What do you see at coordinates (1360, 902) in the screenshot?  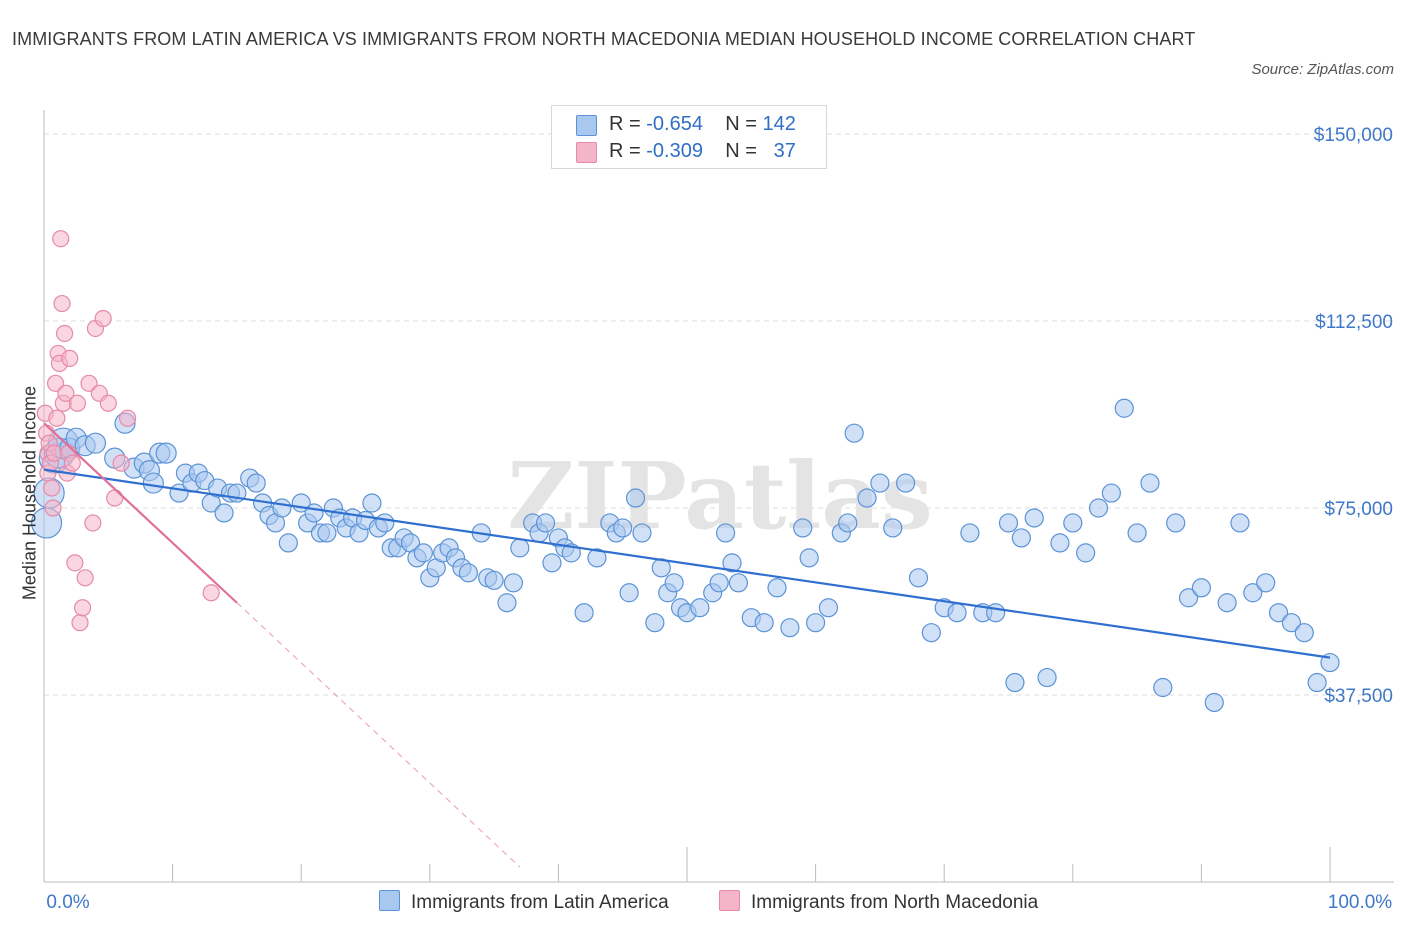 I see `x-tick-label: 100.0%` at bounding box center [1360, 902].